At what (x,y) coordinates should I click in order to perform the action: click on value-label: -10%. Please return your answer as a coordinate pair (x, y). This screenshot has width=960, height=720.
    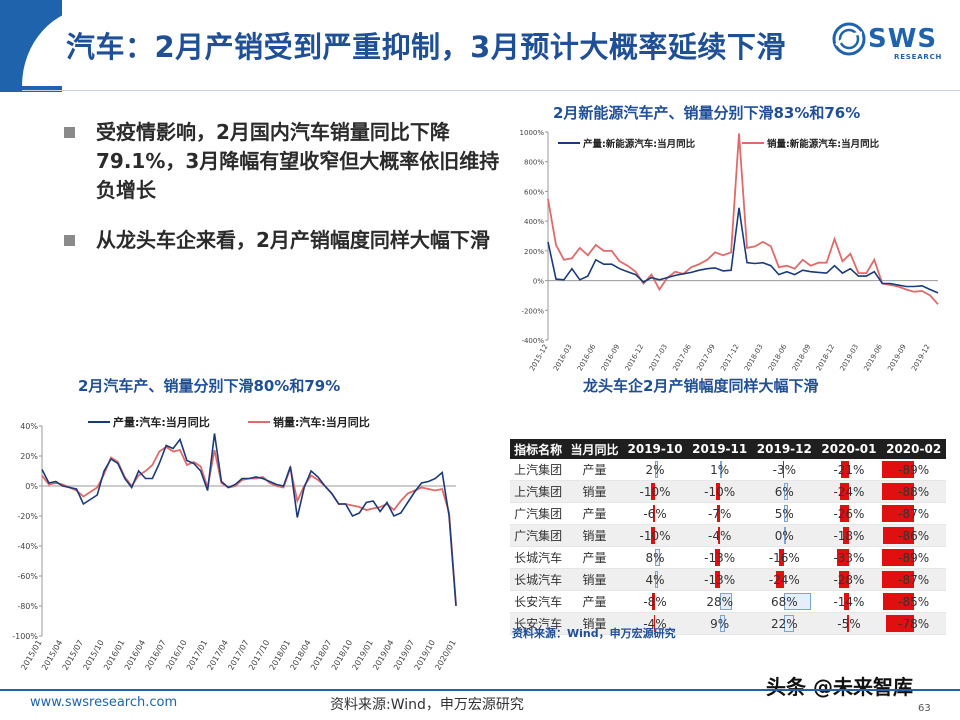
    Looking at the image, I should click on (655, 491).